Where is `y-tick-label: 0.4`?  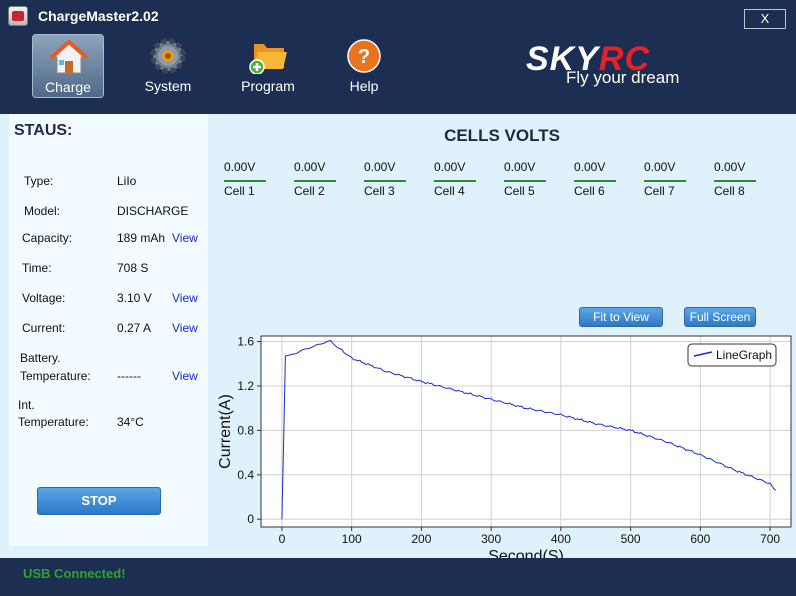
y-tick-label: 0.4 is located at coordinates (245, 475).